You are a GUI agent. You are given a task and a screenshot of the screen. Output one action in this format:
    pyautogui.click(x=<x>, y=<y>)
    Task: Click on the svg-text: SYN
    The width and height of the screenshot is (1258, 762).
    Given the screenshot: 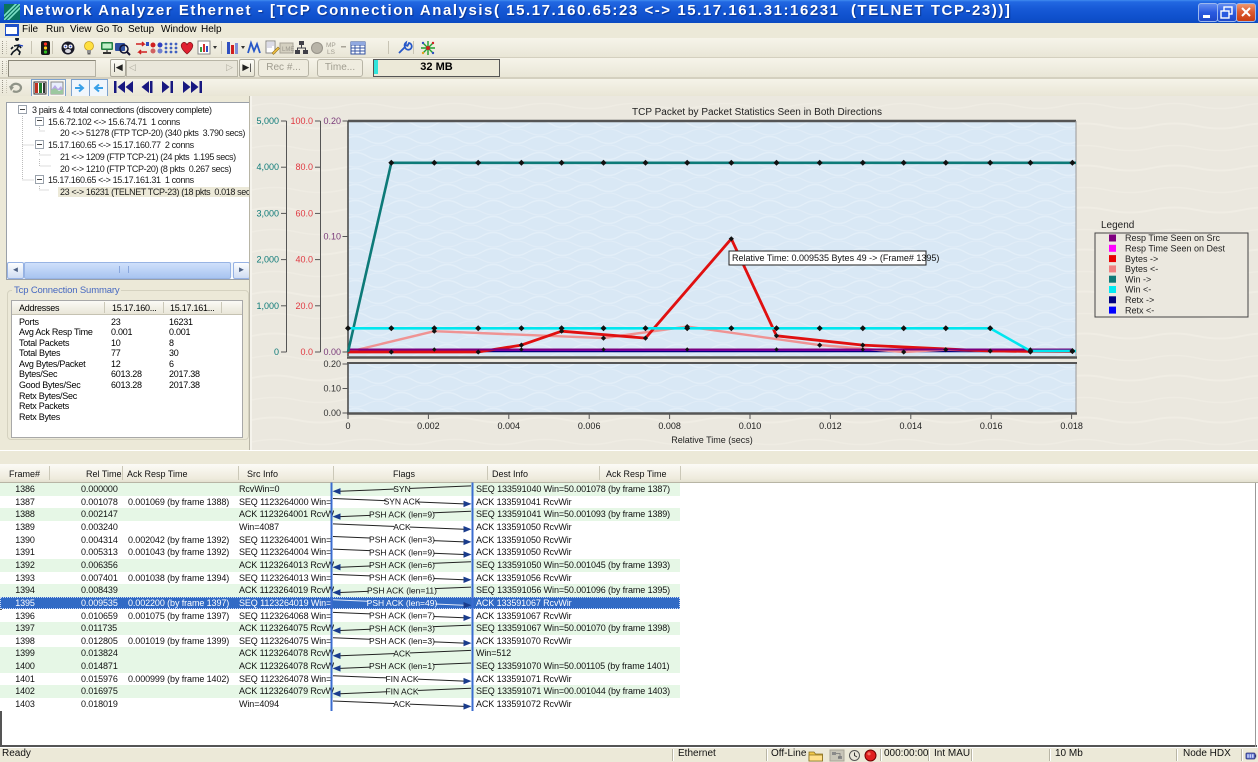 What is the action you would take?
    pyautogui.click(x=401, y=489)
    